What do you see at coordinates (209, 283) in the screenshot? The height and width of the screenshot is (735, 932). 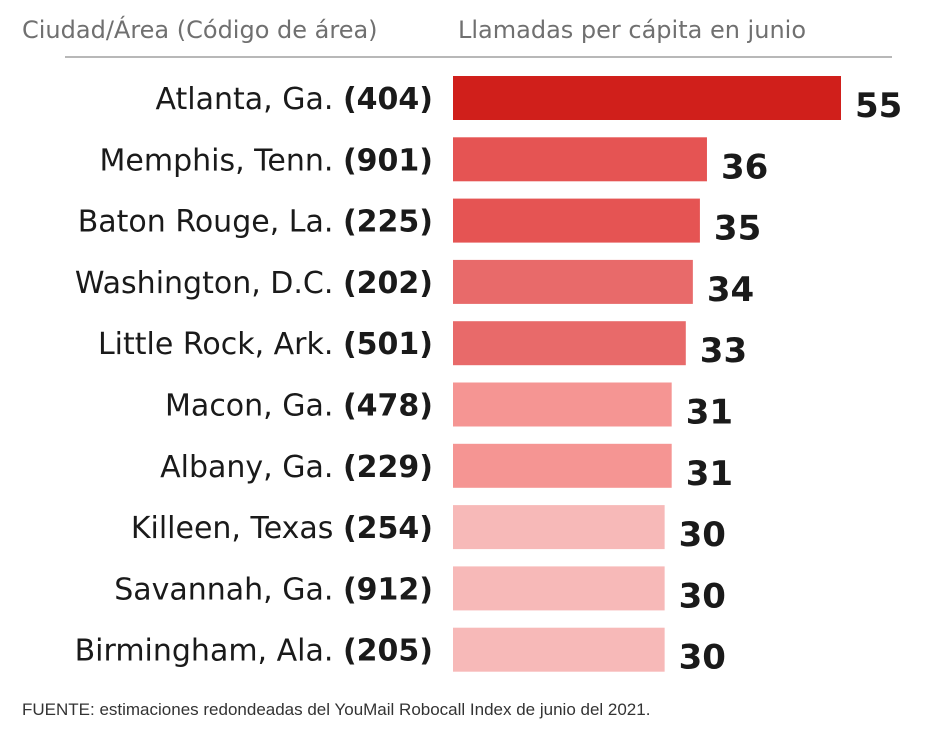 I see `city-name: Washington, D.C.` at bounding box center [209, 283].